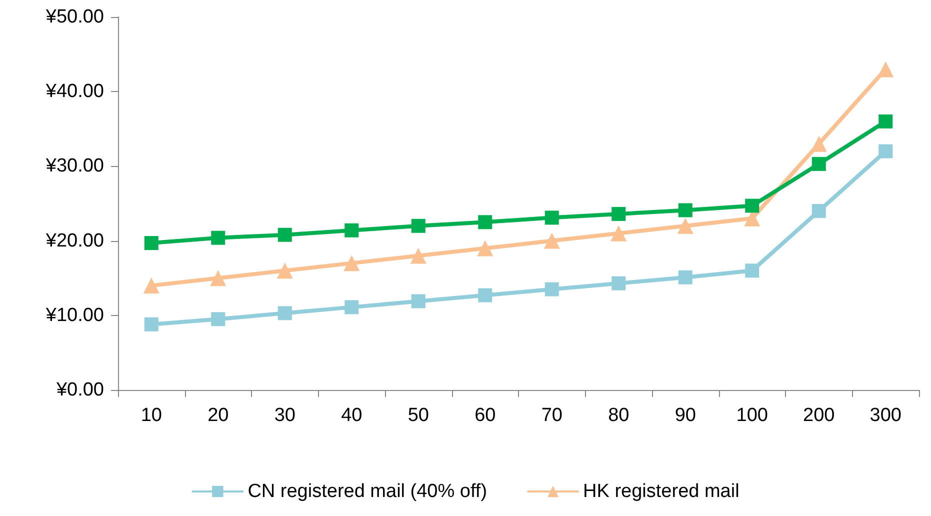 The image size is (931, 516). Describe the element at coordinates (886, 415) in the screenshot. I see `x-tick-label: 300` at that location.